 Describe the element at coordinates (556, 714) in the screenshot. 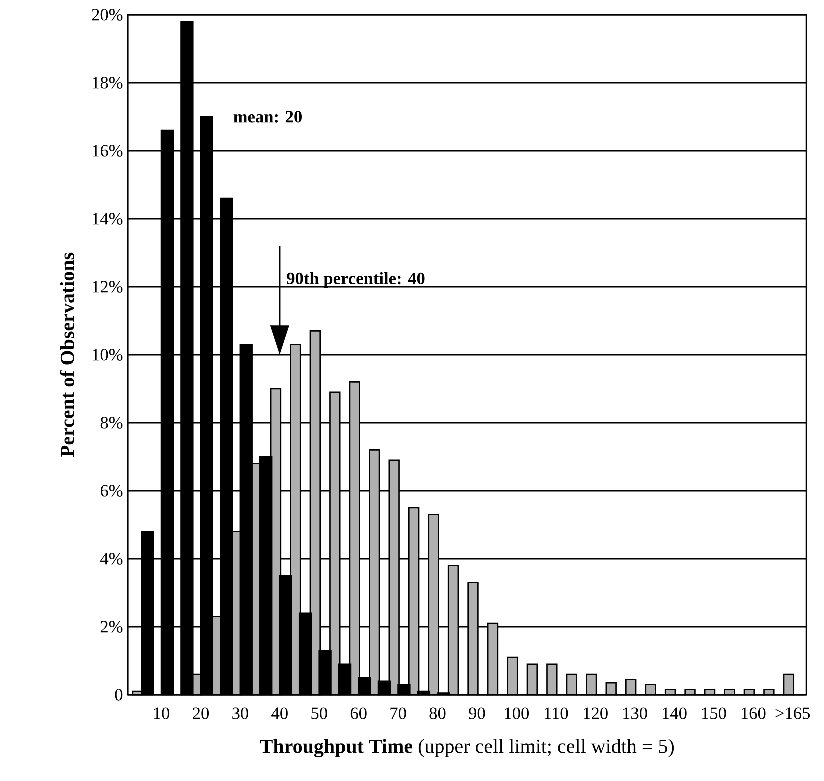

I see `x-tick-label: 110` at that location.